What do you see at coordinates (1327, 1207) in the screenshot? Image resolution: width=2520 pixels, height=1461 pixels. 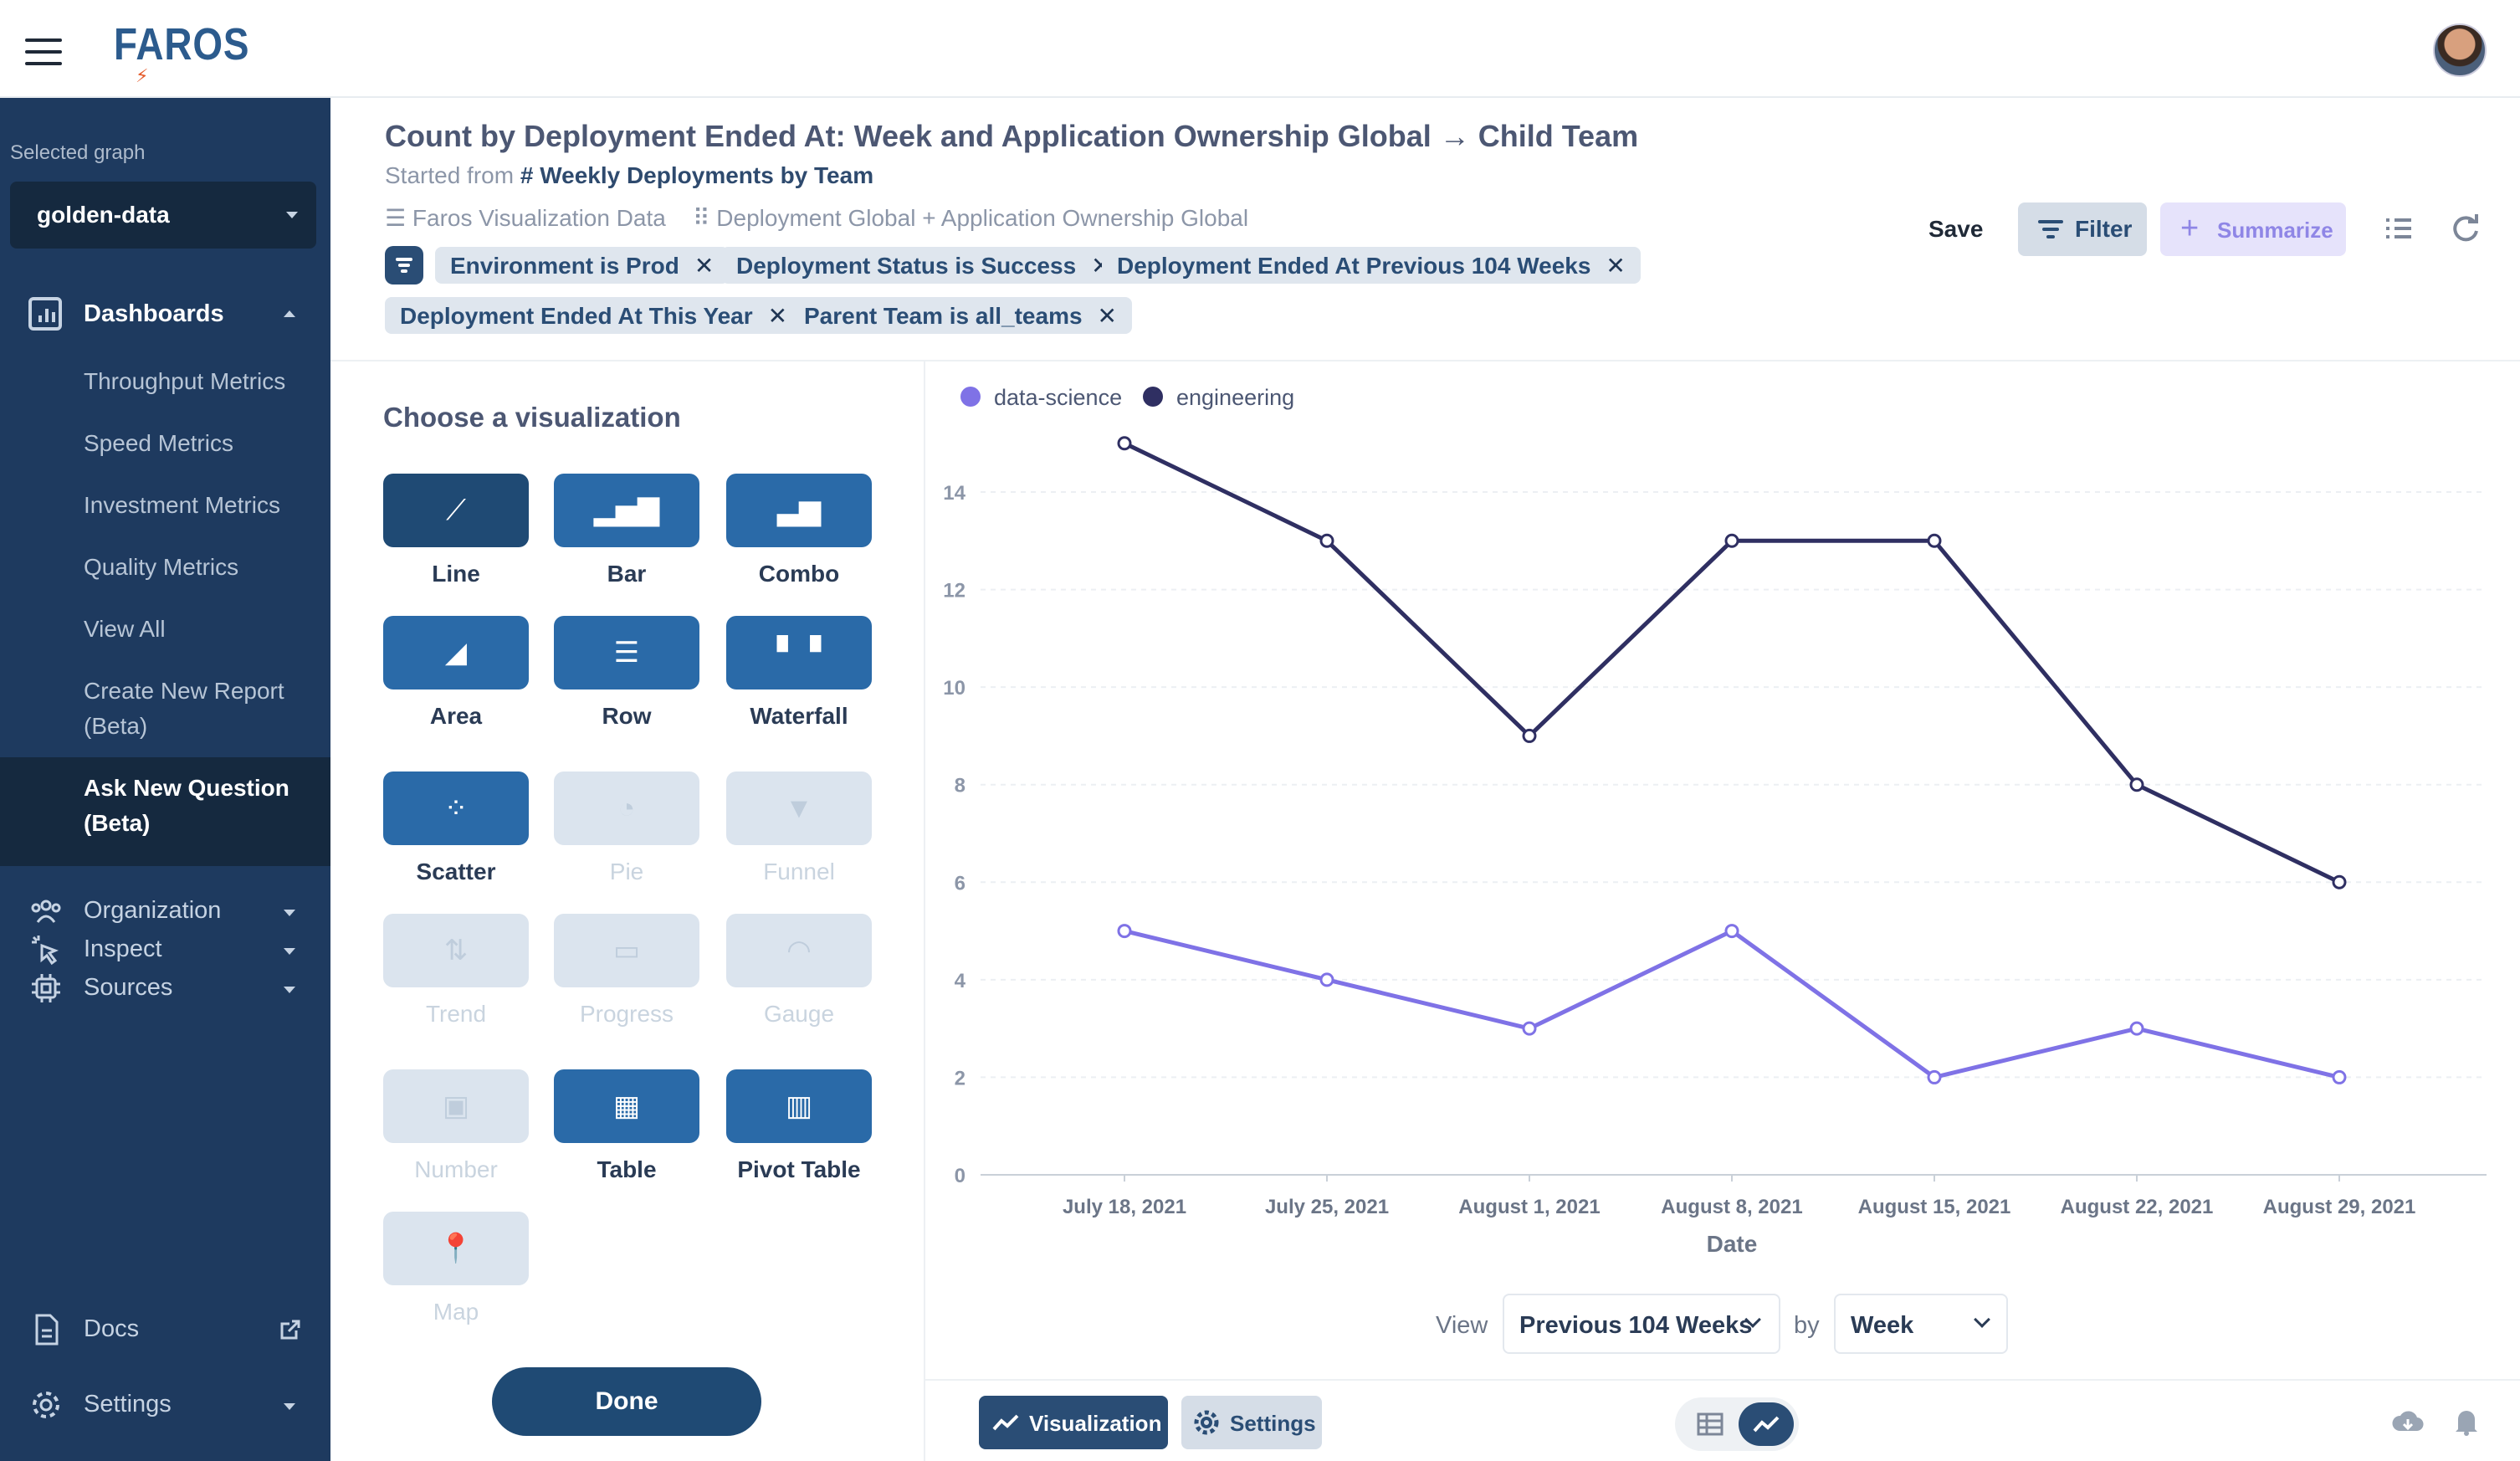 I see `x-tick-label: July 25, 2021` at bounding box center [1327, 1207].